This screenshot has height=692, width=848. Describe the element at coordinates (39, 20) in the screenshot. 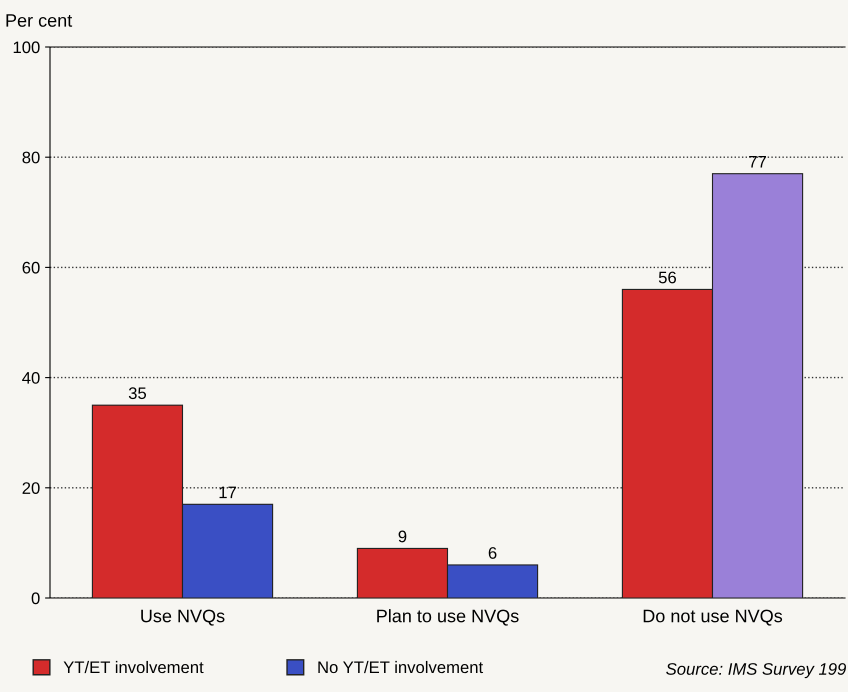

I see `y-axis-title: Per cent` at that location.